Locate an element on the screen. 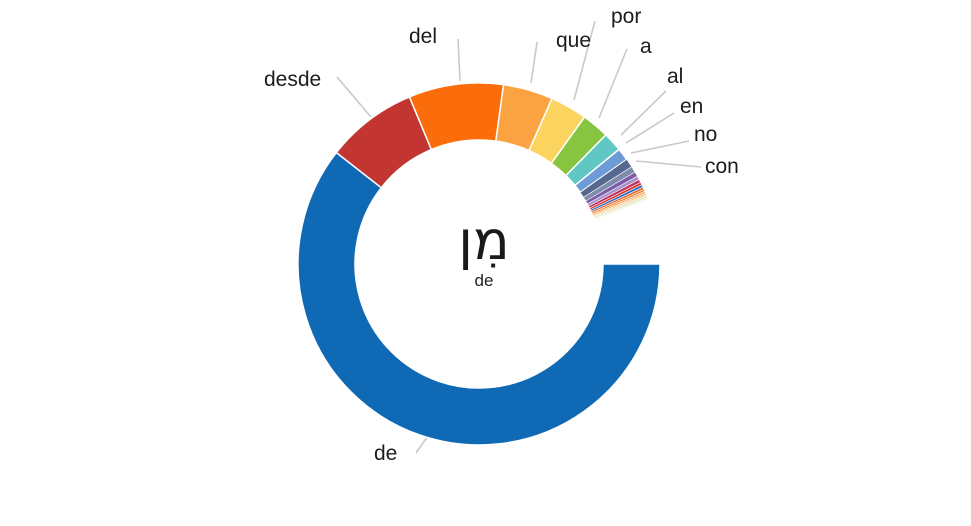 The height and width of the screenshot is (526, 971). leader-line-del is located at coordinates (459, 60).